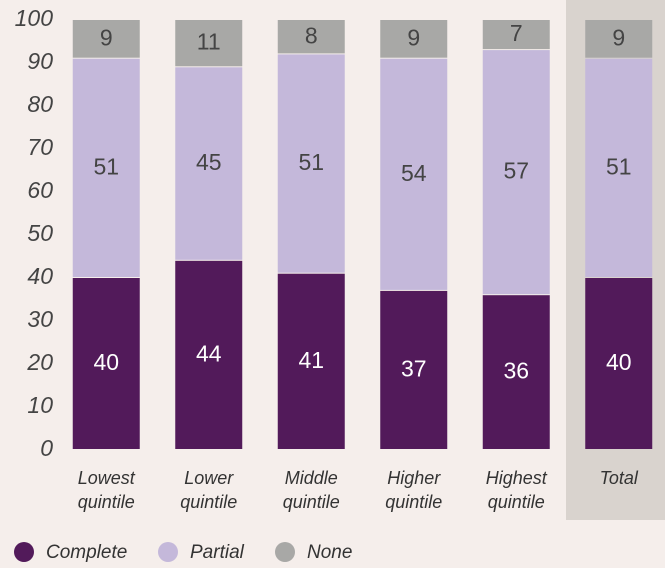  What do you see at coordinates (40, 319) in the screenshot?
I see `y-tick-label: 30` at bounding box center [40, 319].